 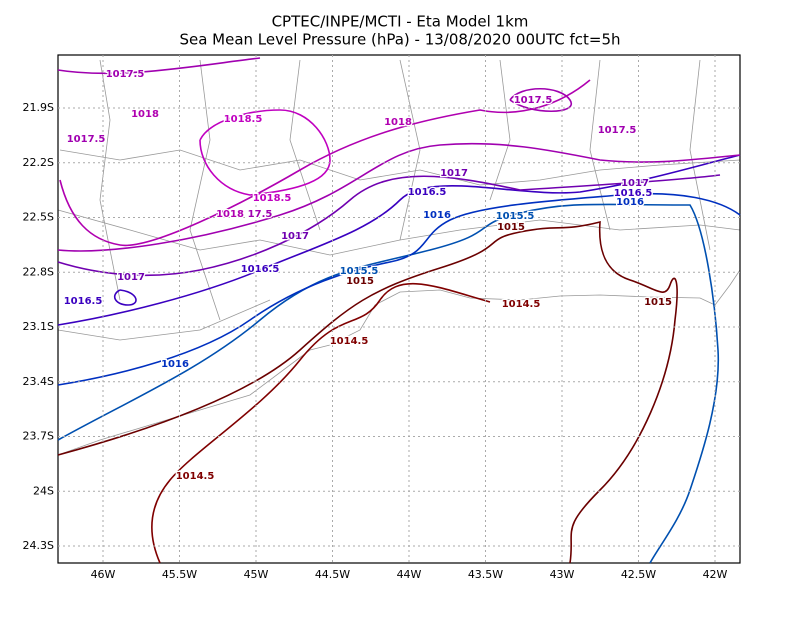 What do you see at coordinates (715, 574) in the screenshot?
I see `lon-label: 42W` at bounding box center [715, 574].